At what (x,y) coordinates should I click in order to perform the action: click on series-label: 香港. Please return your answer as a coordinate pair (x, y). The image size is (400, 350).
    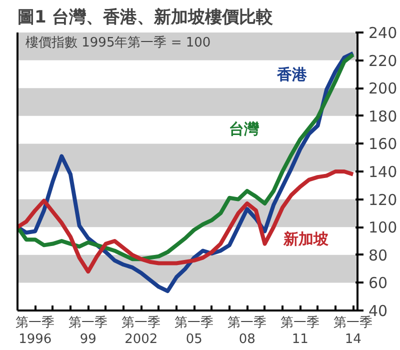
    Looking at the image, I should click on (292, 74).